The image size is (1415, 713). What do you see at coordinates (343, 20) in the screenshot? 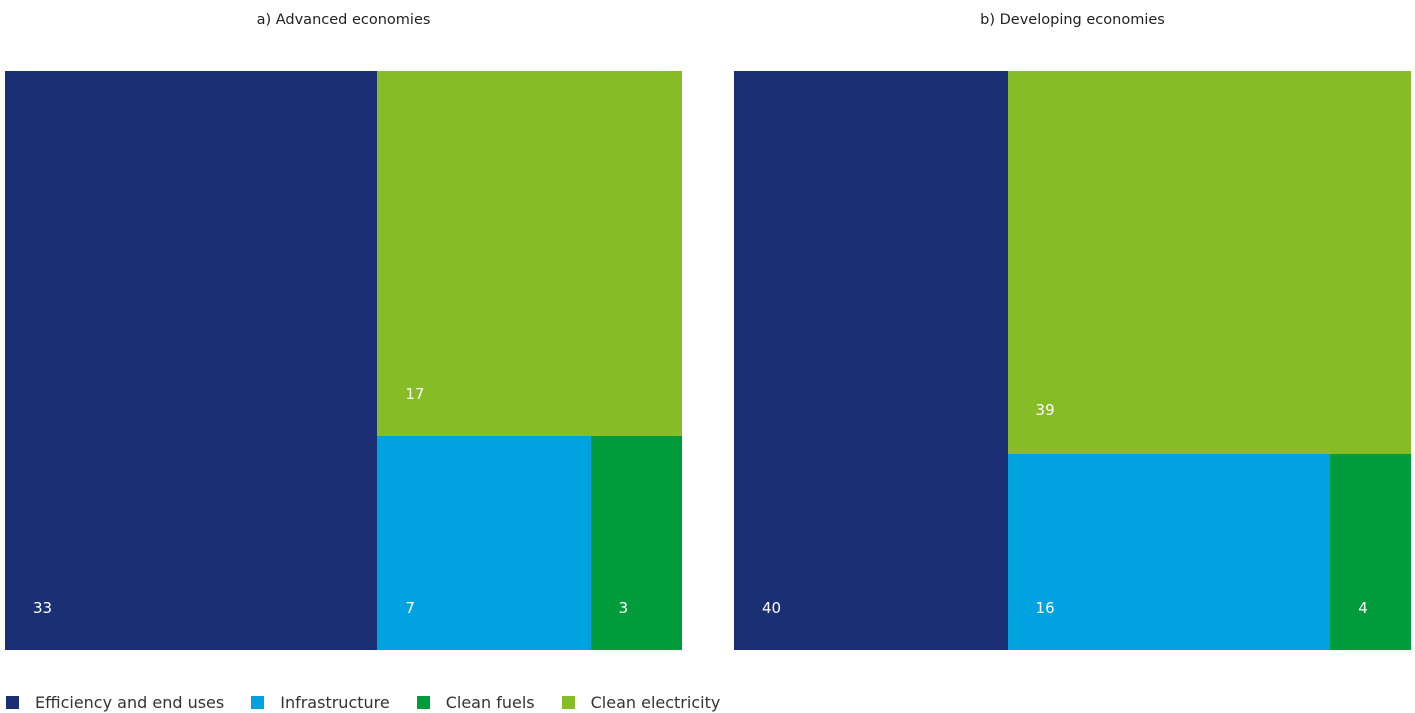
I see `panel-title-advanced: a) Advanced economies` at bounding box center [343, 20].